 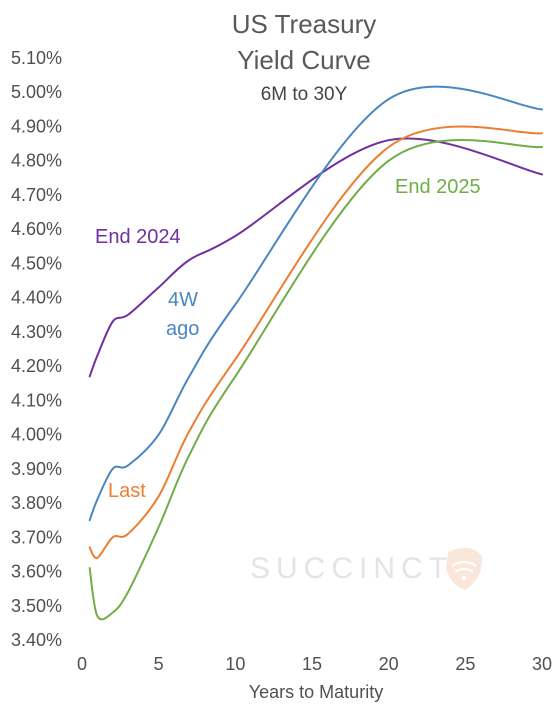 I want to click on y-tick-label: 5.10%, so click(x=36, y=58).